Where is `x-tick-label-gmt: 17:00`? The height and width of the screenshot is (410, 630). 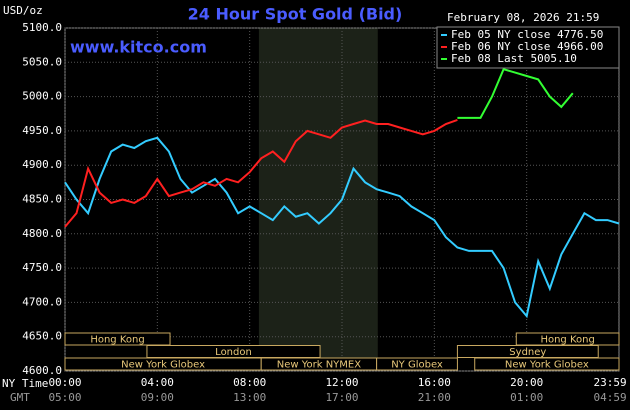
x-tick-label-gmt: 17:00 is located at coordinates (341, 397).